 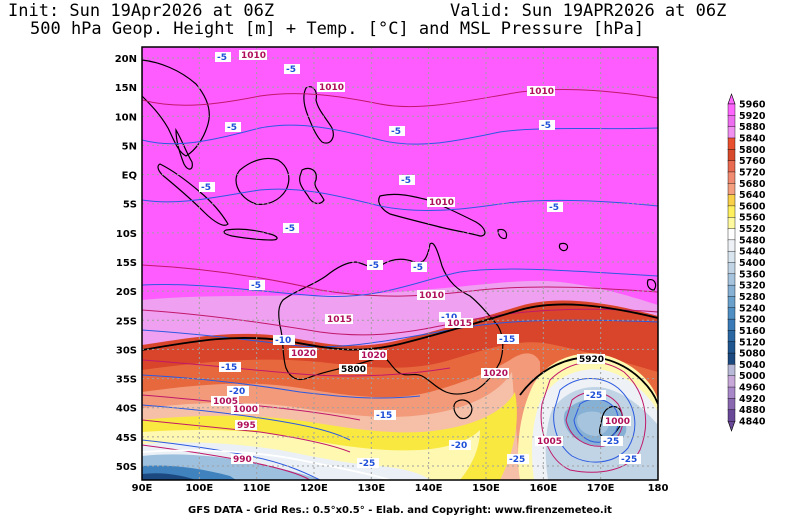 I want to click on height-label-bg, so click(x=591, y=359).